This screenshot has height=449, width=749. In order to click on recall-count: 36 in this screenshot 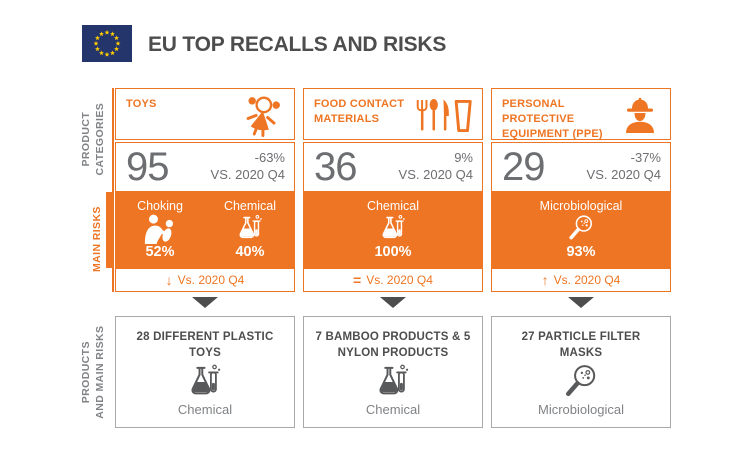, I will do `click(335, 167)`.